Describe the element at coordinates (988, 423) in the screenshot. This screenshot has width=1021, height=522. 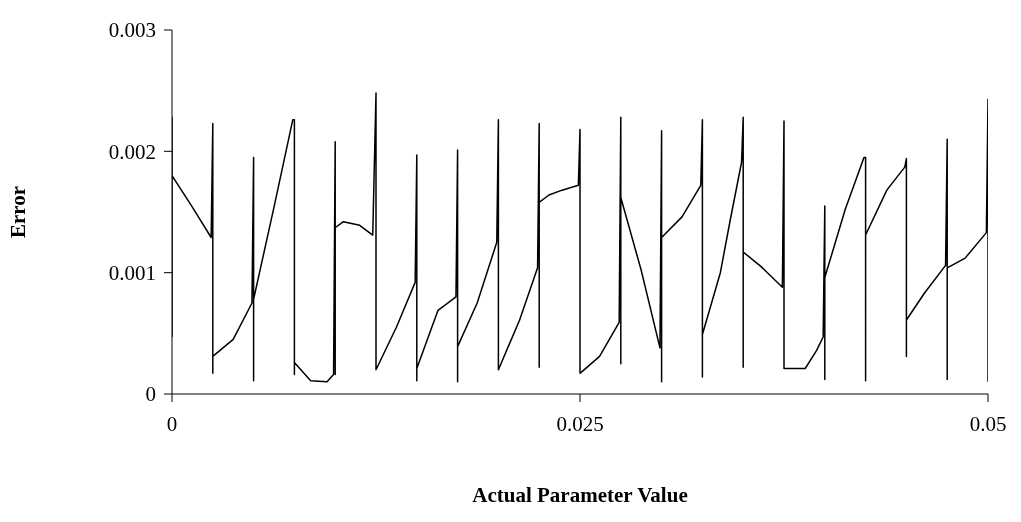
I see `x-tick-label: 0.05` at that location.